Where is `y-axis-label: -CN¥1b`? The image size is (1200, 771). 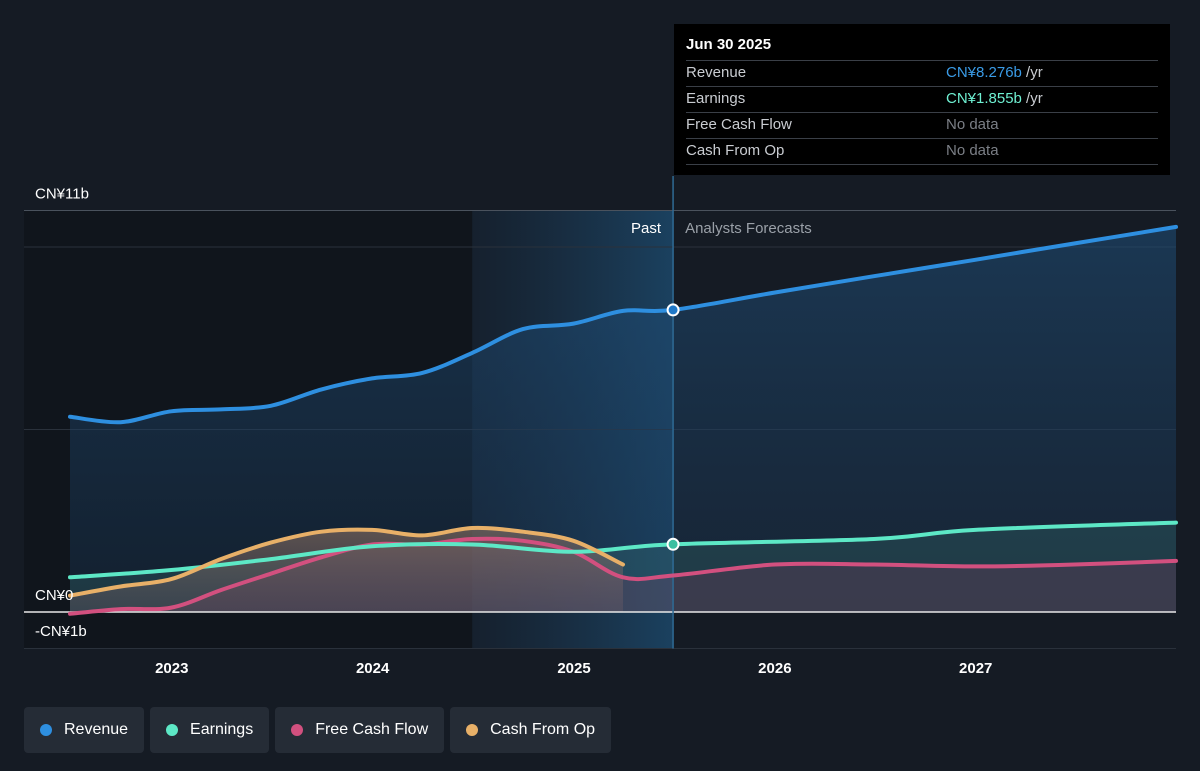
y-axis-label: -CN¥1b is located at coordinates (61, 631).